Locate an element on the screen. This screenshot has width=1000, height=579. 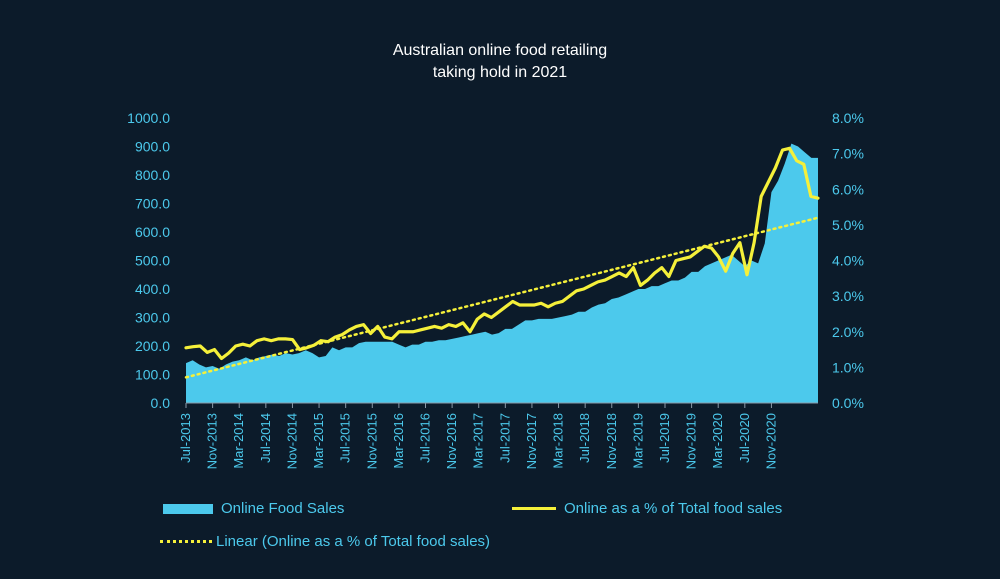
x-tick-label: Nov-2016 is located at coordinates (451, 441).